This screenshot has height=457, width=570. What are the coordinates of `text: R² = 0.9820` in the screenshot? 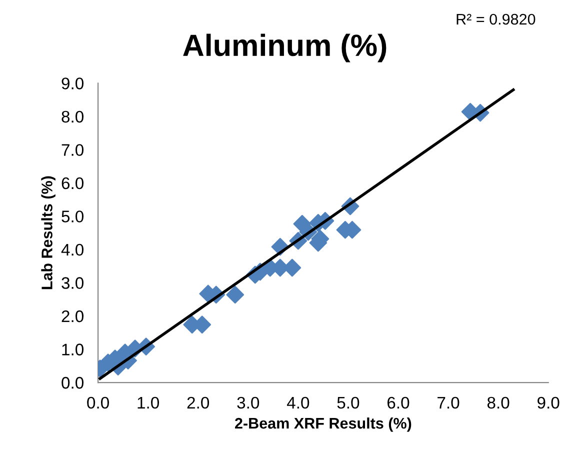 It's located at (496, 19).